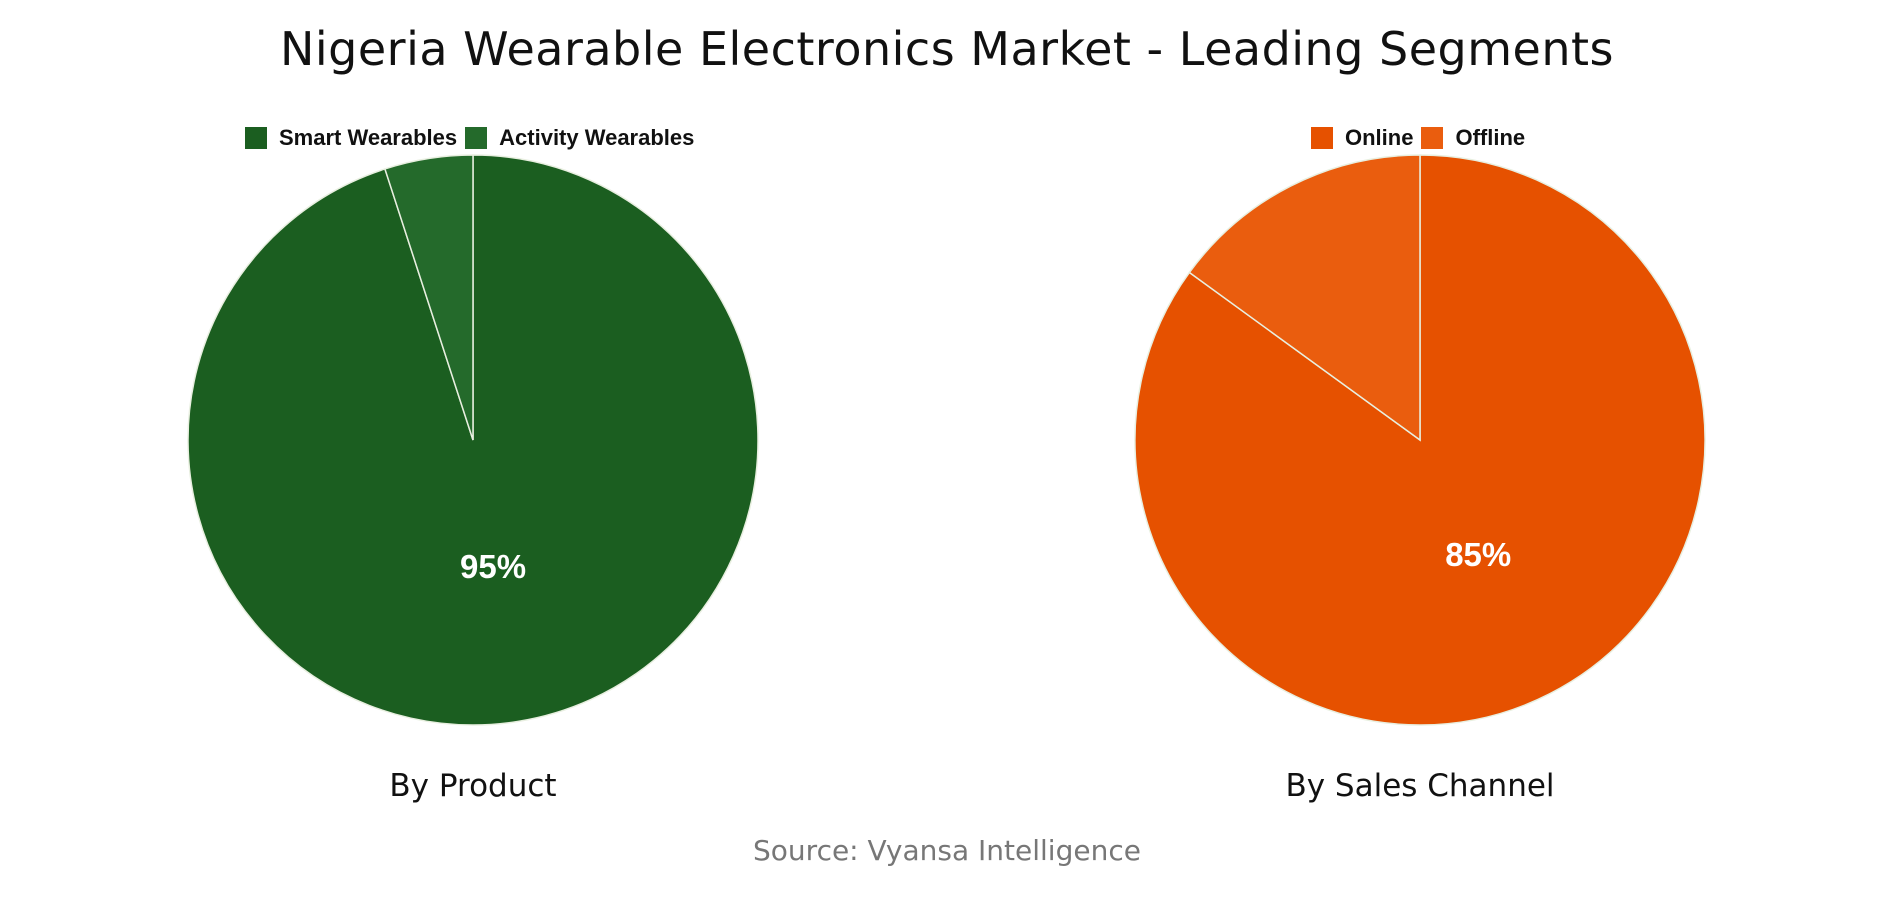  Describe the element at coordinates (428, 297) in the screenshot. I see `pie-slice-activity-wearables` at that location.